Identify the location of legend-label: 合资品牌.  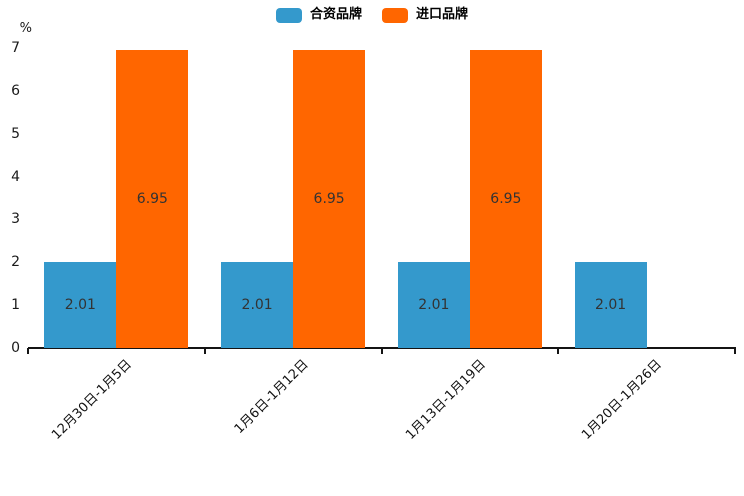
(335, 14).